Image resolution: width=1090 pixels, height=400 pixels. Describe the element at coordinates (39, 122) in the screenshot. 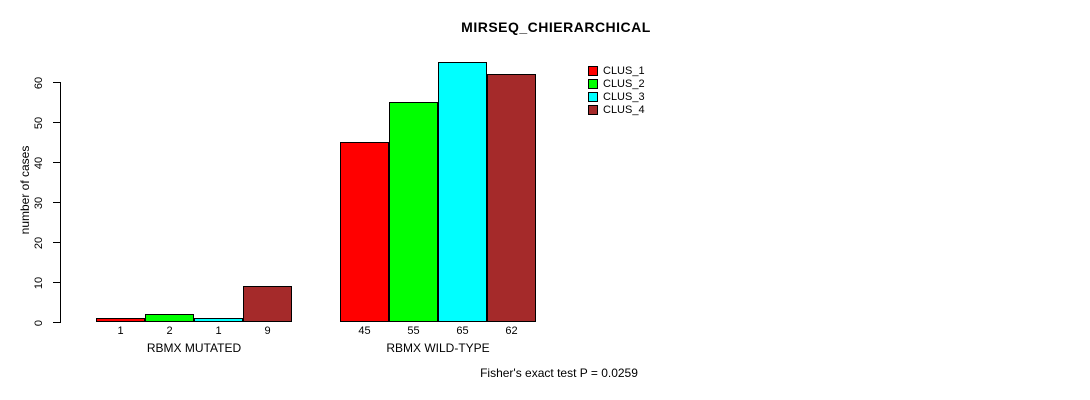

I see `y-tick-label: 50` at that location.